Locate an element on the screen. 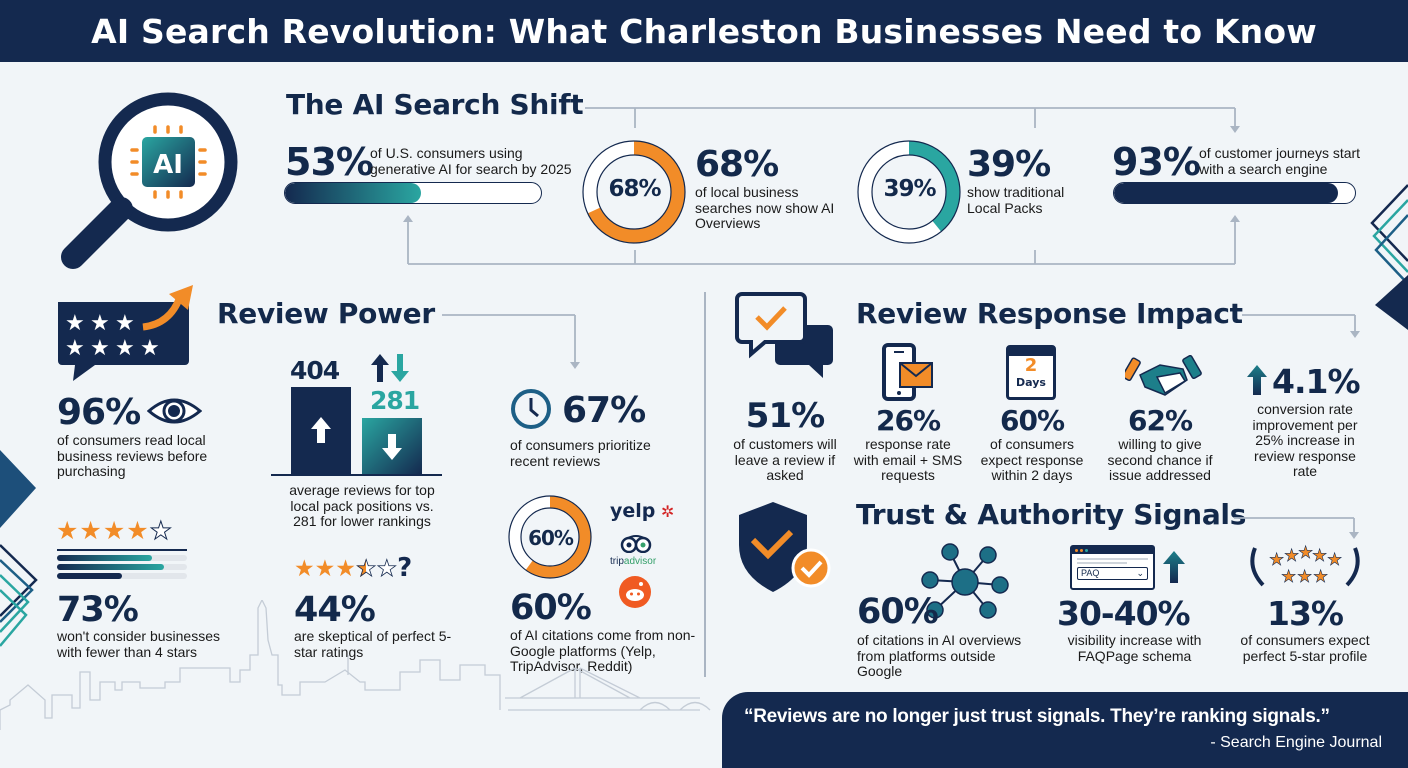 The height and width of the screenshot is (768, 1408). stat-label-67: of consumers prioritize recent reviews is located at coordinates (580, 453).